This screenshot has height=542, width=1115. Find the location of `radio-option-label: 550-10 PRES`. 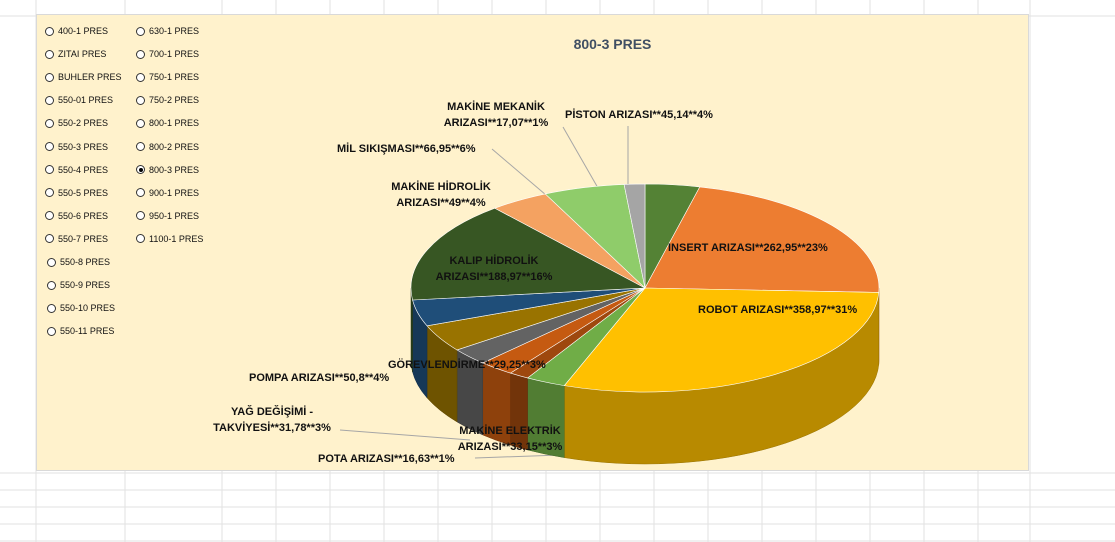

radio-option-label: 550-10 PRES is located at coordinates (88, 308).